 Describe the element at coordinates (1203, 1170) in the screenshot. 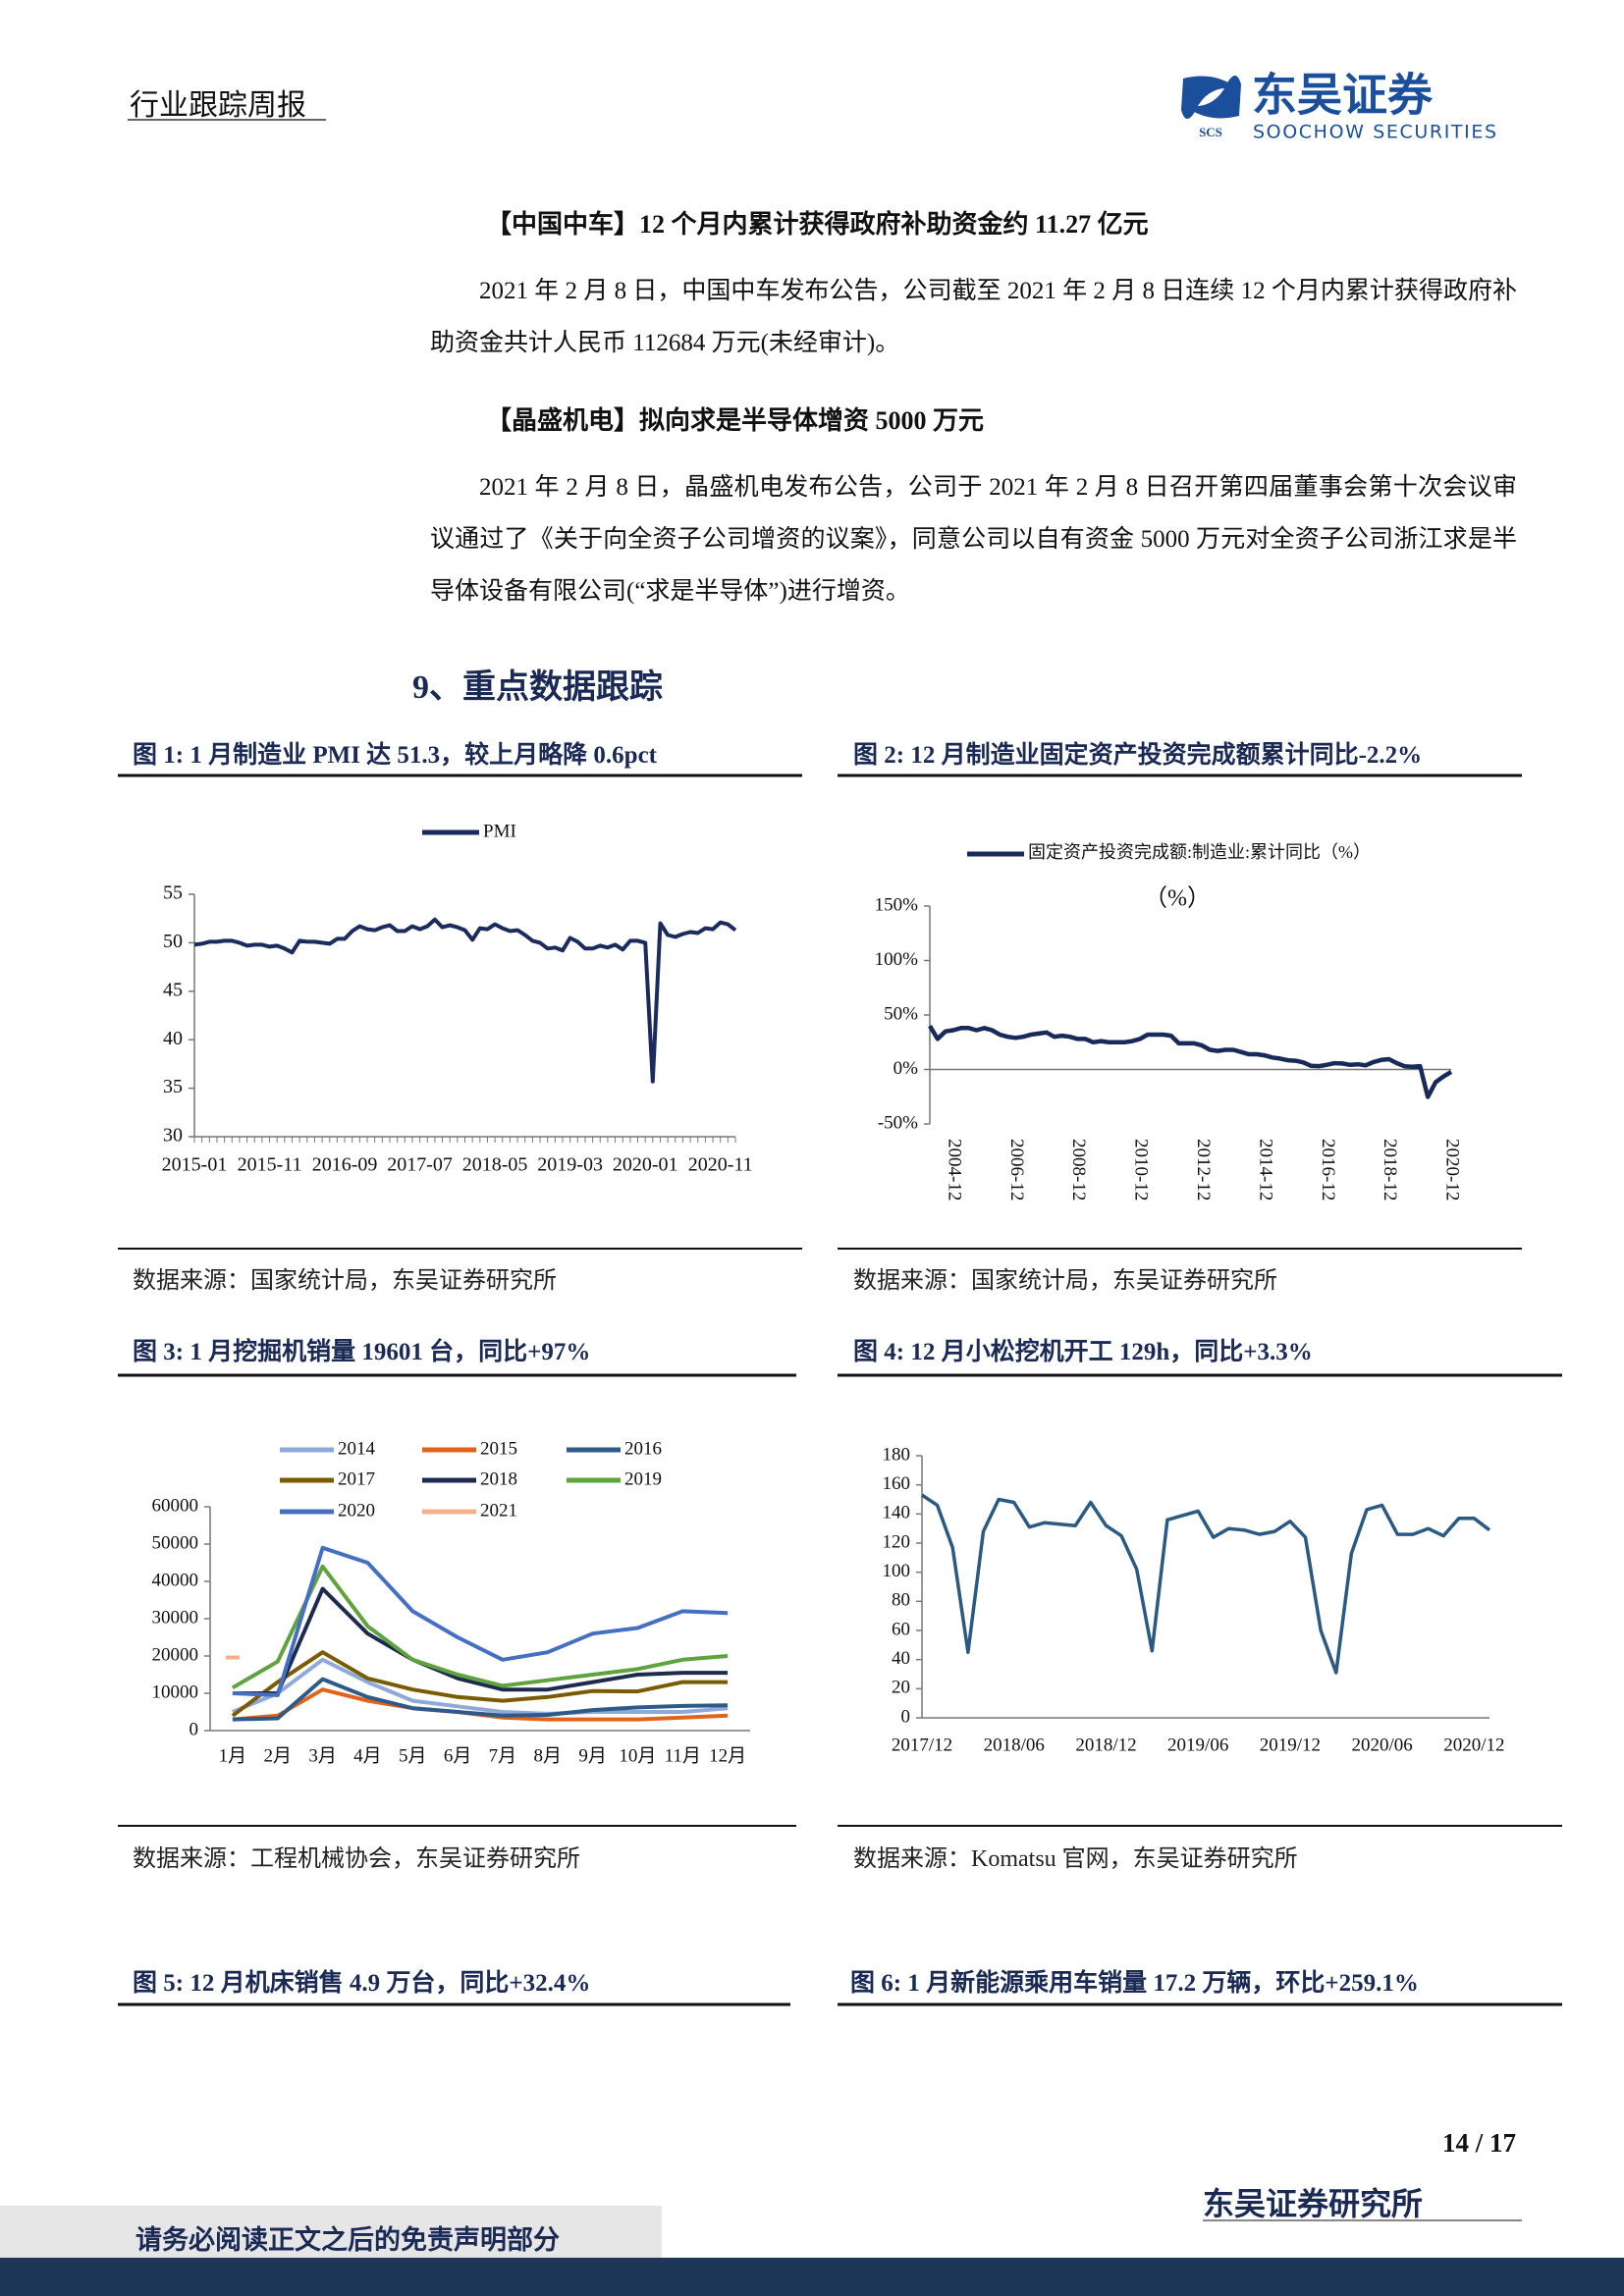

I see `x-tick-label: 2012-12` at that location.